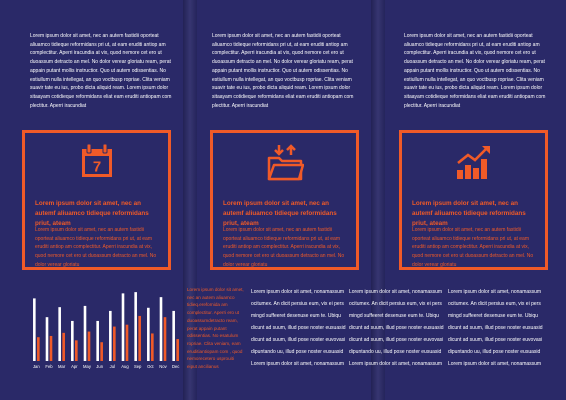 Image resolution: width=566 pixels, height=400 pixels. I want to click on x-tick-label: Jun, so click(99, 366).